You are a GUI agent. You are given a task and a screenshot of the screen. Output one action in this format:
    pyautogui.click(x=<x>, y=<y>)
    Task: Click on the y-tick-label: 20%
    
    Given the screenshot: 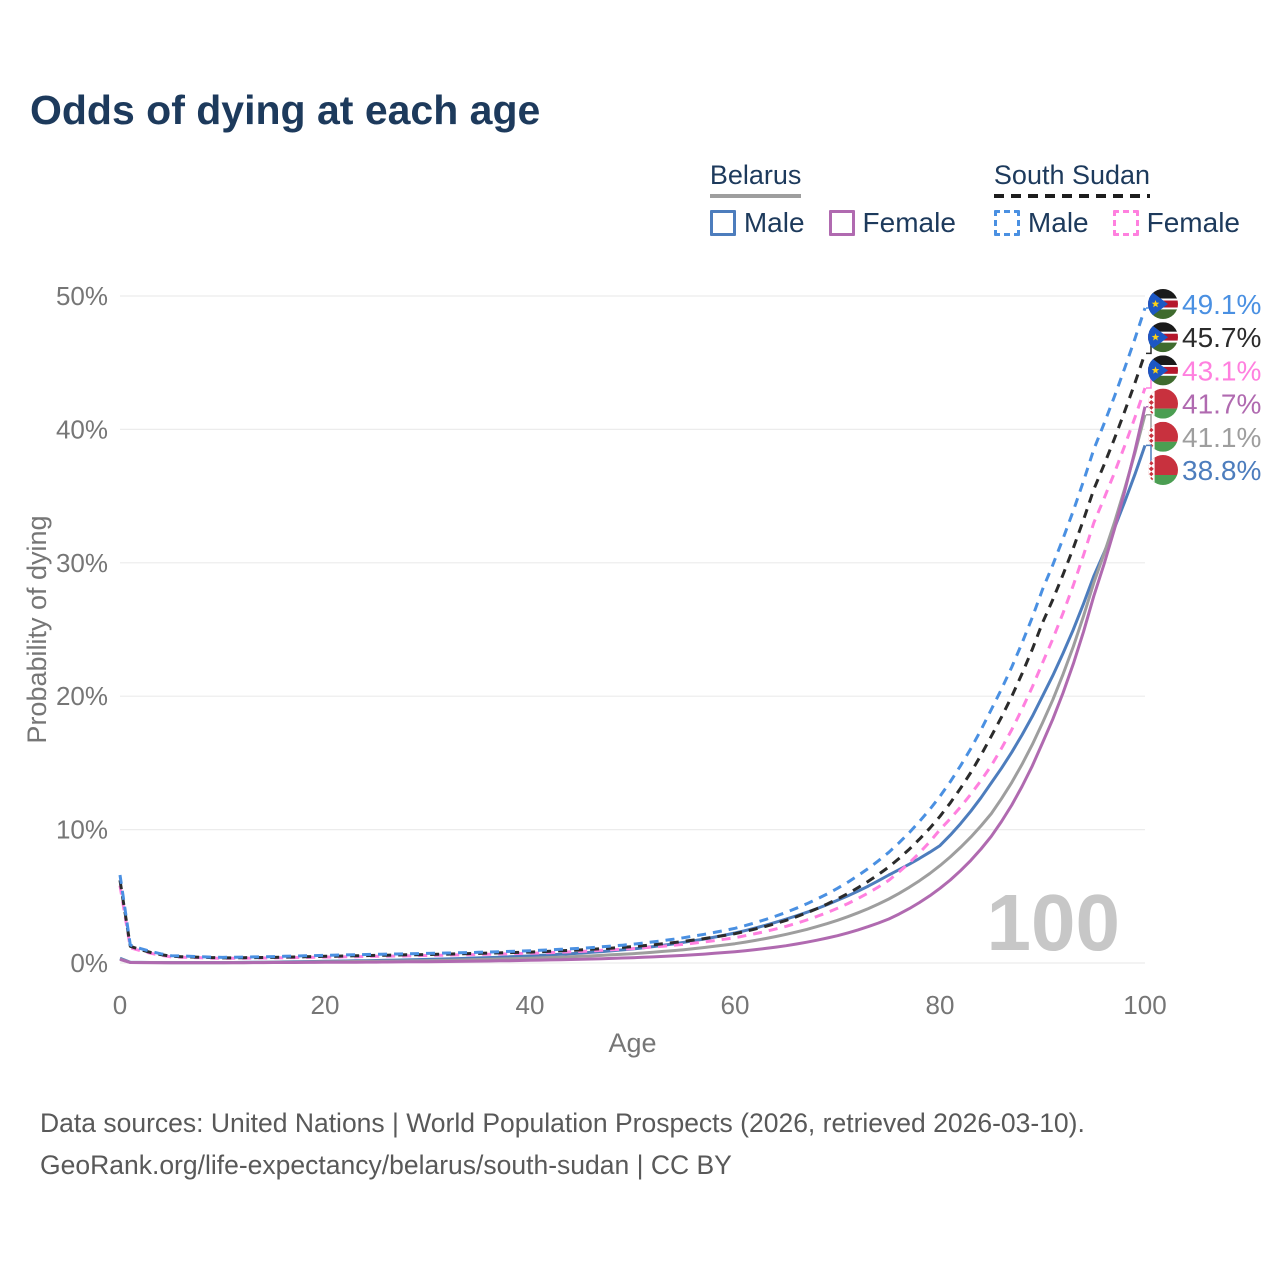 What is the action you would take?
    pyautogui.click(x=82, y=696)
    